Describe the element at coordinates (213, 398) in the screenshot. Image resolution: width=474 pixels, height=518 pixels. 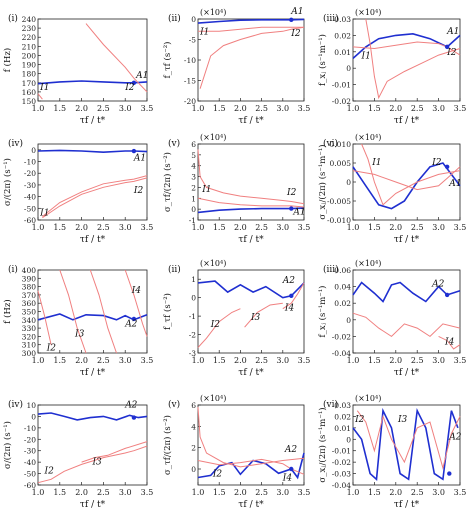
I see `panel-11-multiplier: (×10⁴)` at that location.